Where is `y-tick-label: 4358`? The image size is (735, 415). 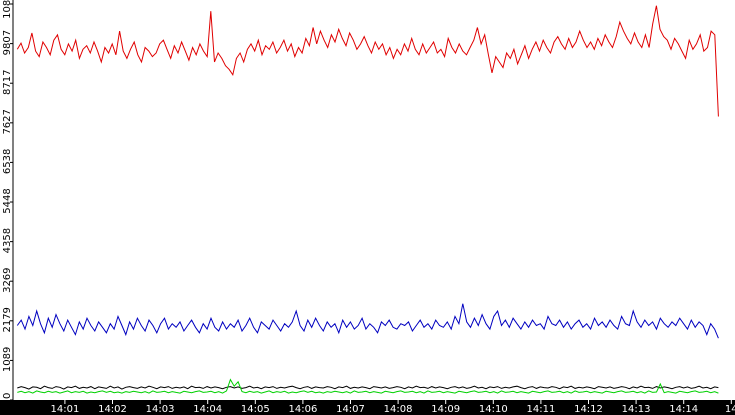
y-tick-label: 4358 is located at coordinates (7, 240).